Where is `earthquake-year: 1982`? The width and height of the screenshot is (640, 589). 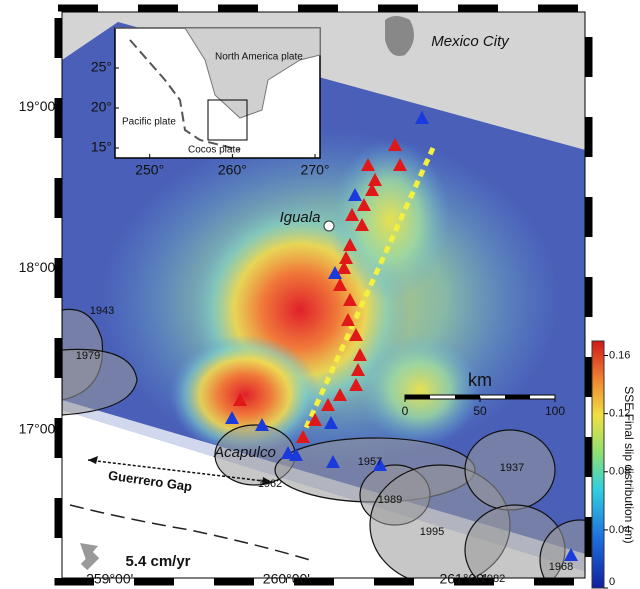
earthquake-year: 1982 is located at coordinates (493, 579).